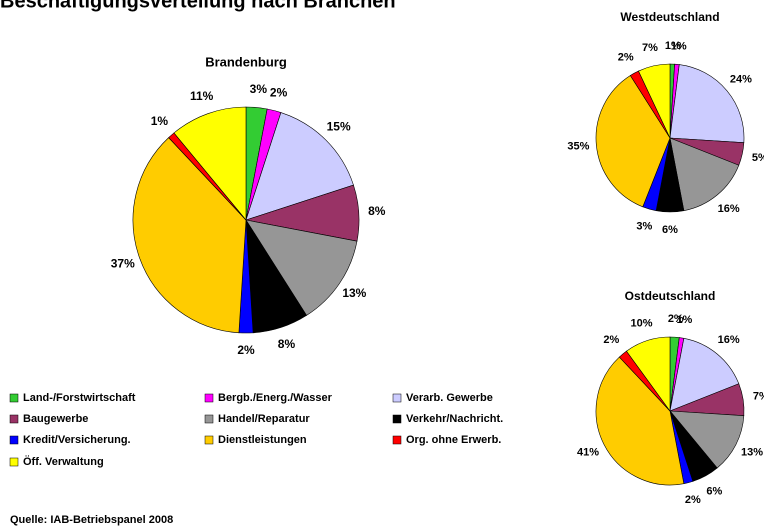  What do you see at coordinates (91, 520) in the screenshot?
I see `source: Quelle: IAB-Betriebspanel 2008` at bounding box center [91, 520].